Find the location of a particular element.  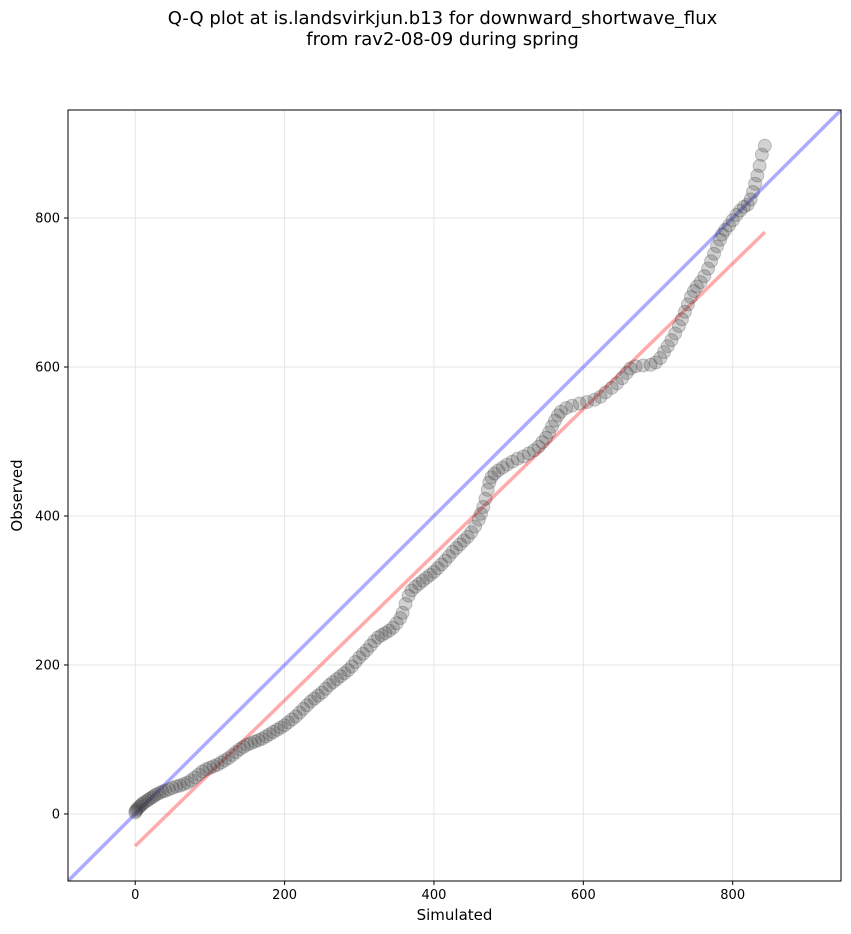

x-tick-label: 0 is located at coordinates (135, 895).